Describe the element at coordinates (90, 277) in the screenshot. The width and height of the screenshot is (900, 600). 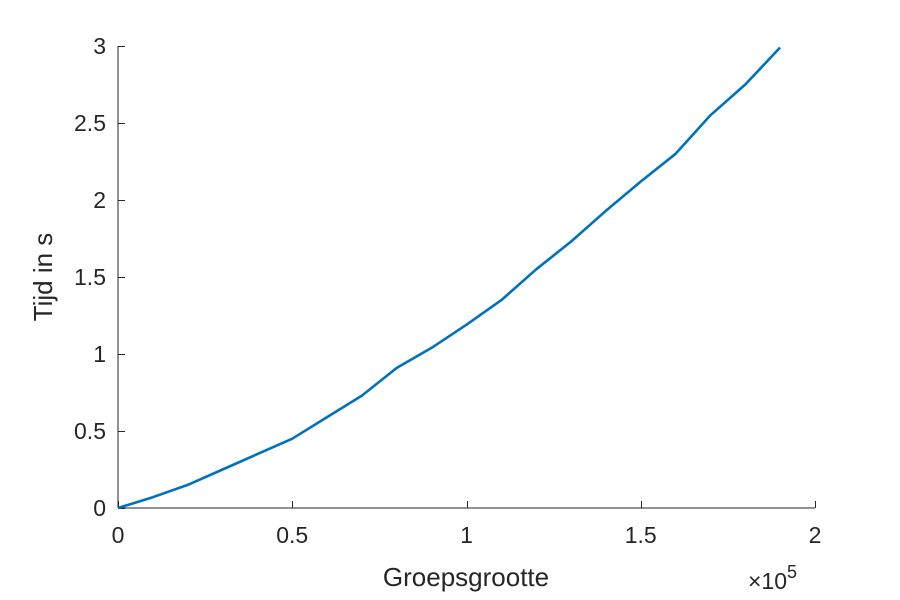
I see `y-tick-label: 1.5` at that location.